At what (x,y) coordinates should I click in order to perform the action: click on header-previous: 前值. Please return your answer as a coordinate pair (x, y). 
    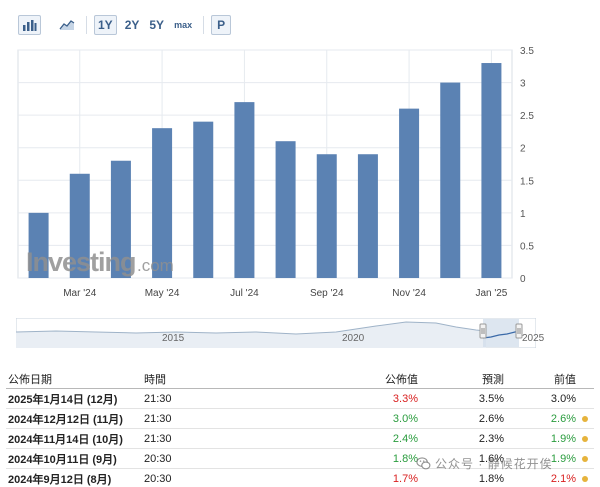
    Looking at the image, I should click on (565, 379).